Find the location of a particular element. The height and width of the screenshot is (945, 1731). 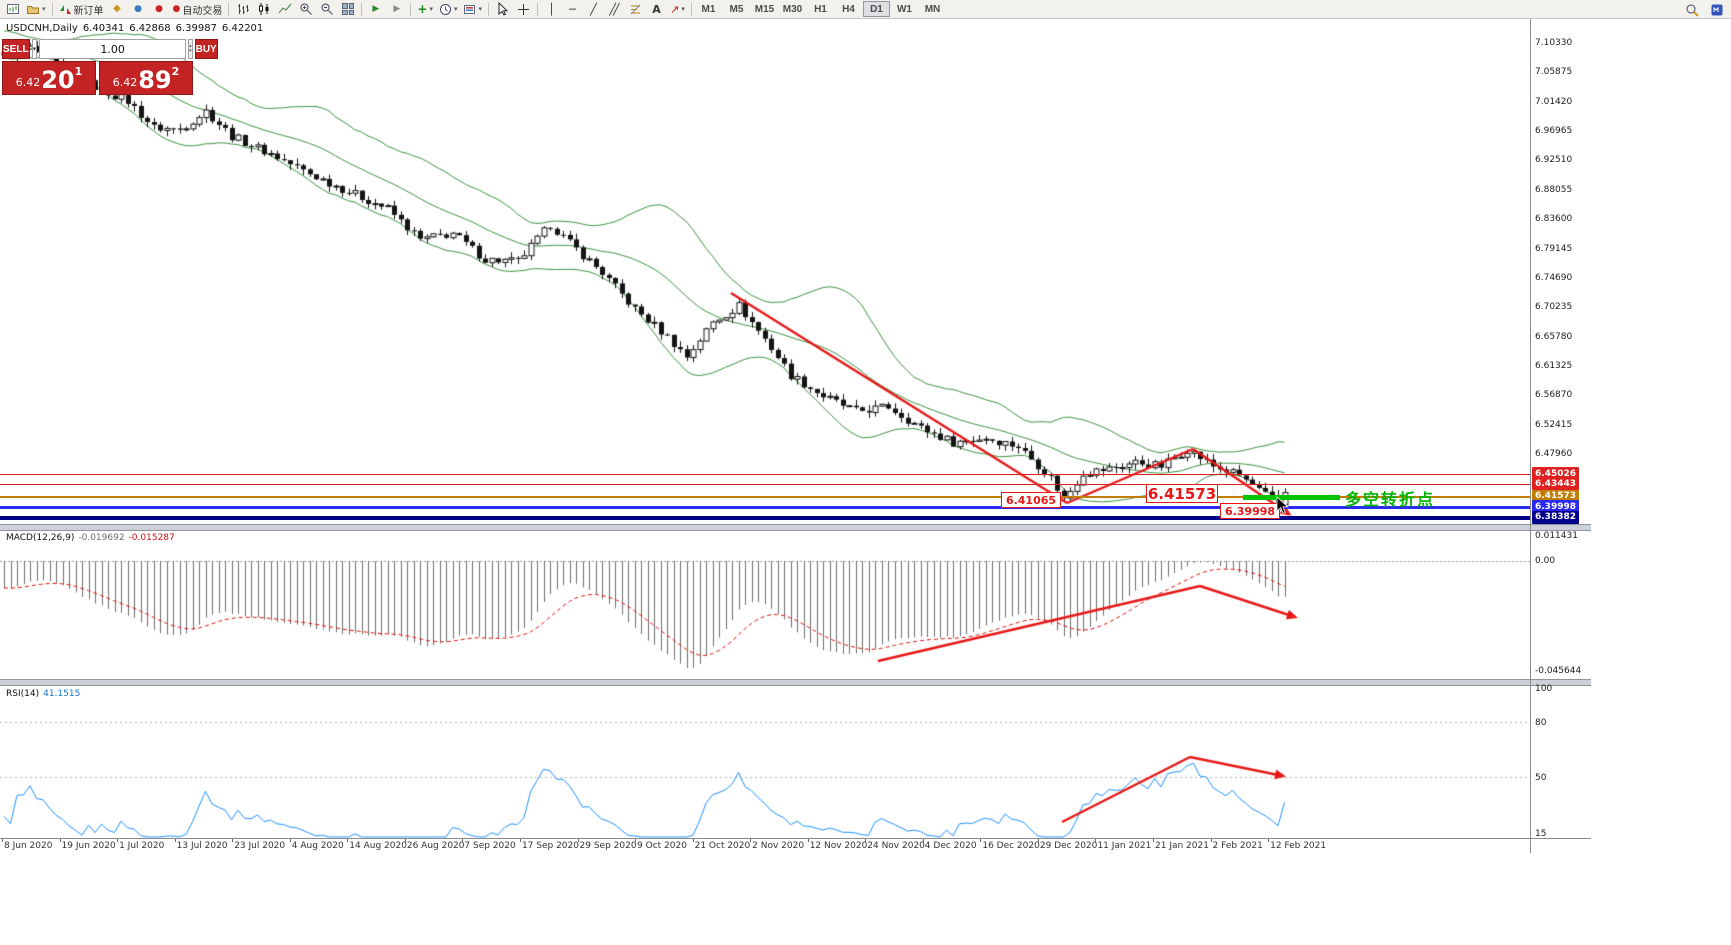

sell-price-pipette: 1 is located at coordinates (78, 71).